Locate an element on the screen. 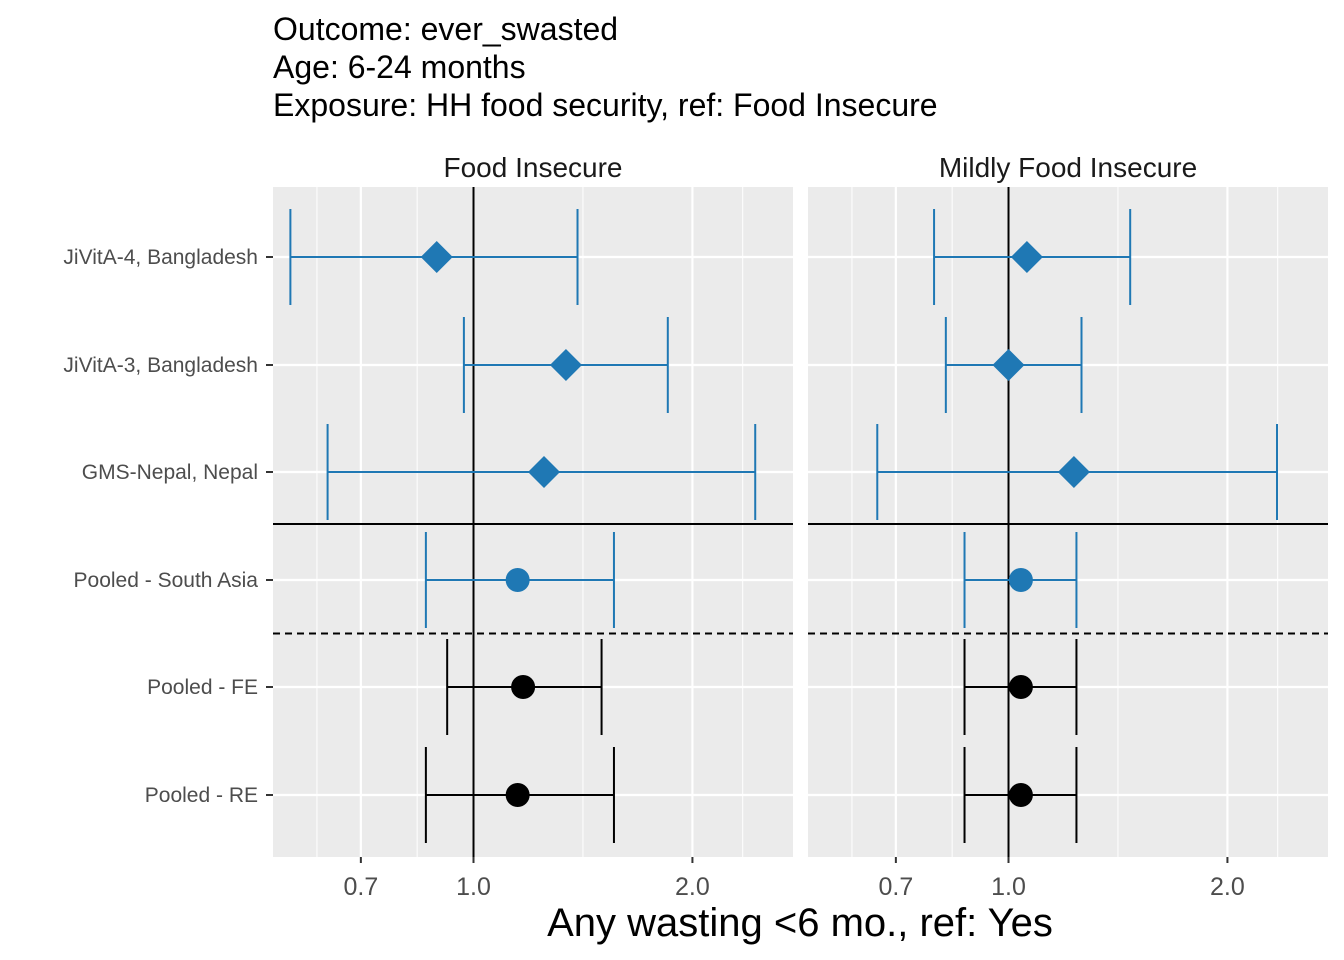  y-tick-label: JiVitA-3, Bangladesh is located at coordinates (160, 365).